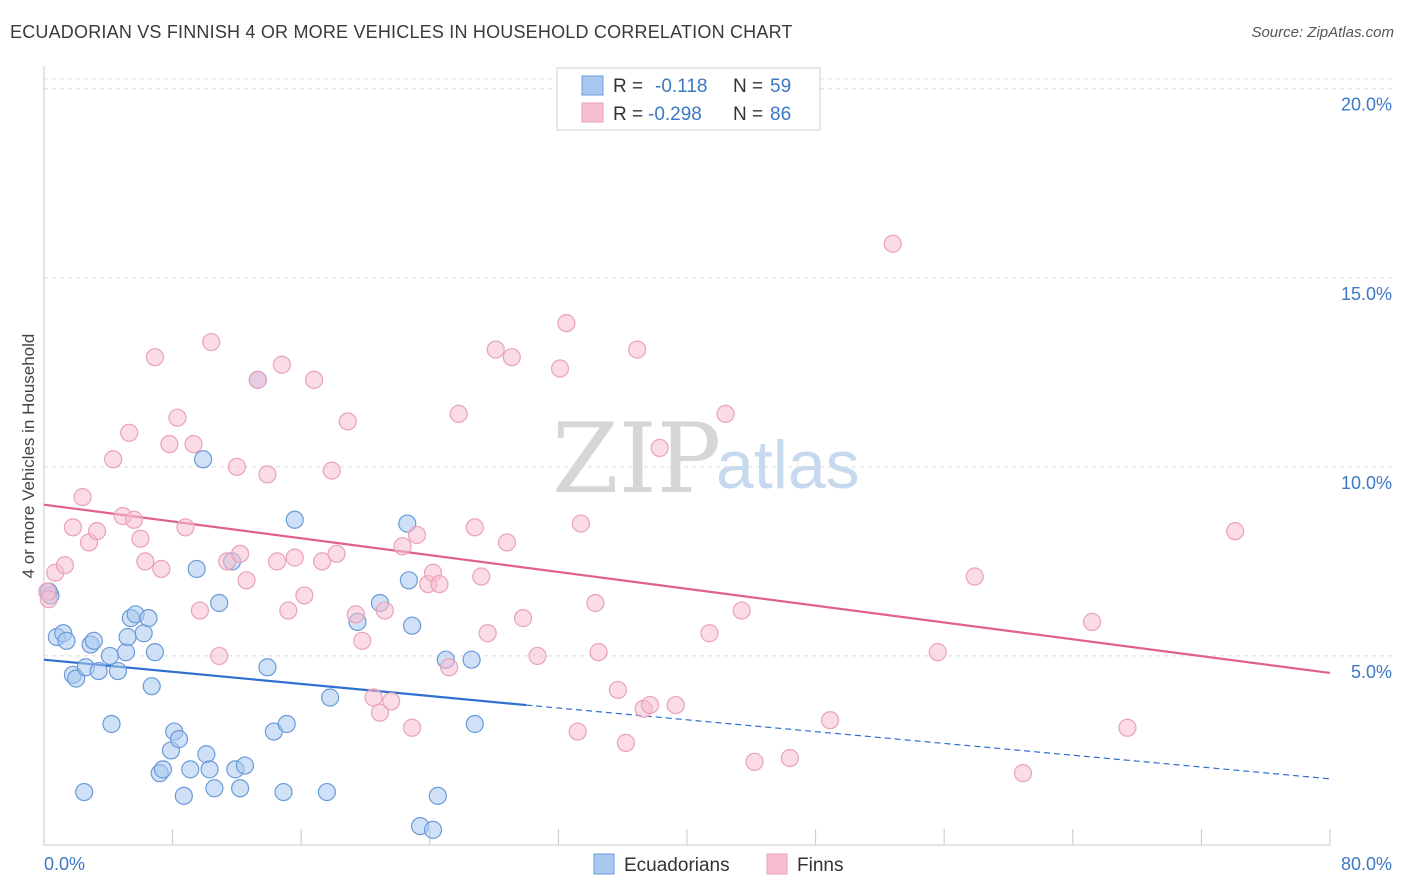 This screenshot has width=1406, height=892. I want to click on y-tick-labels: 5.0% 10.0% 15.0% 20.0%, so click(1366, 388).